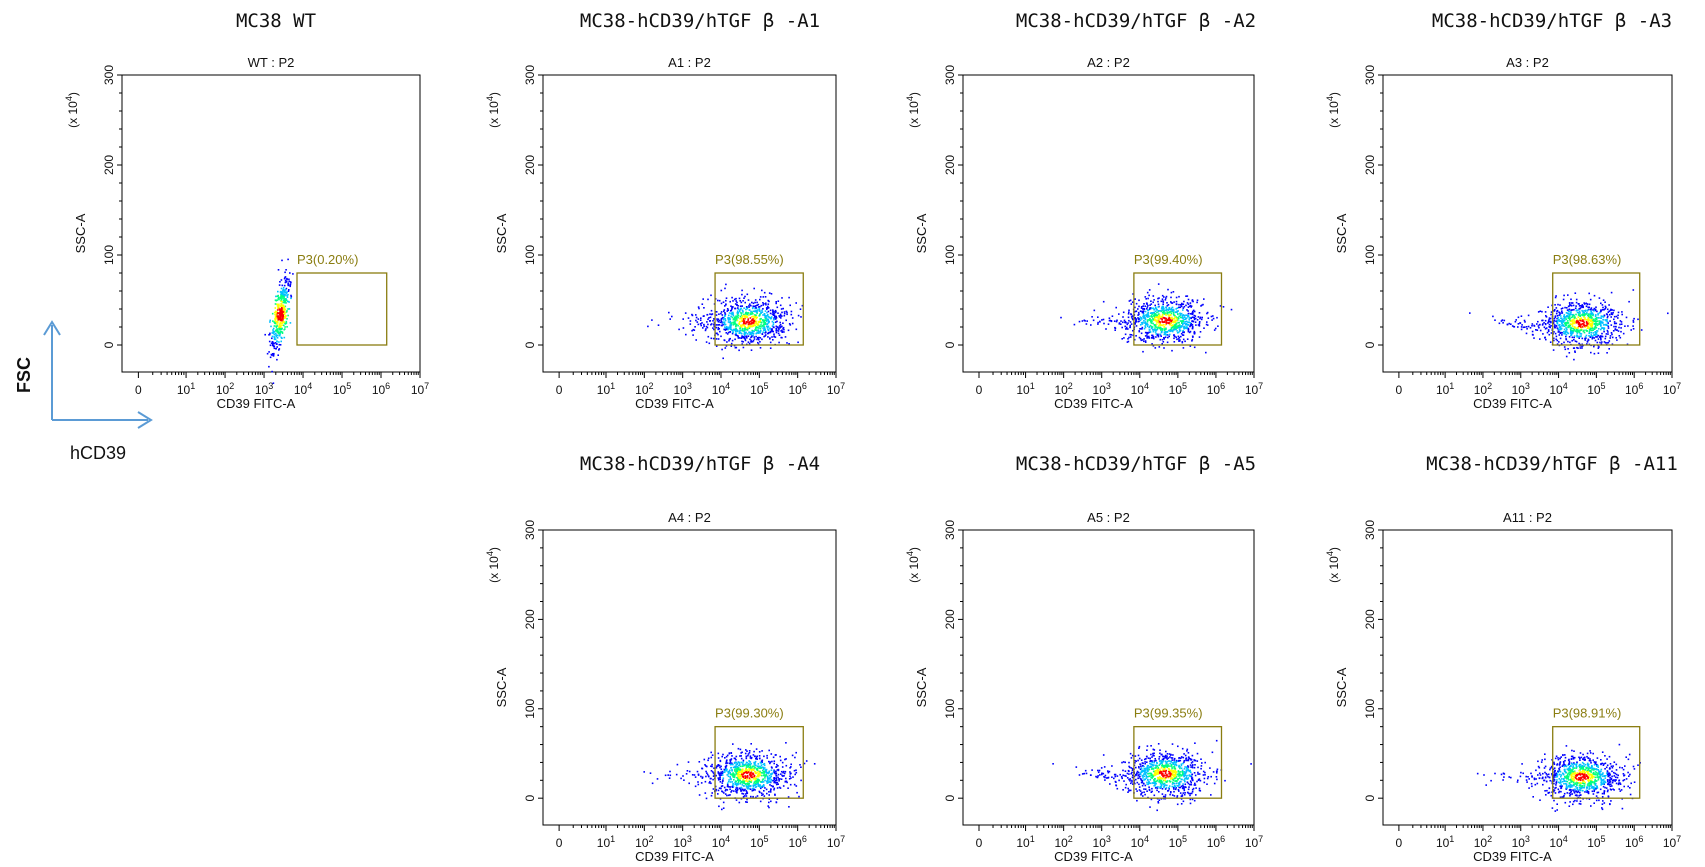 The height and width of the screenshot is (867, 1705). Describe the element at coordinates (979, 843) in the screenshot. I see `x-tick-label: 0` at that location.